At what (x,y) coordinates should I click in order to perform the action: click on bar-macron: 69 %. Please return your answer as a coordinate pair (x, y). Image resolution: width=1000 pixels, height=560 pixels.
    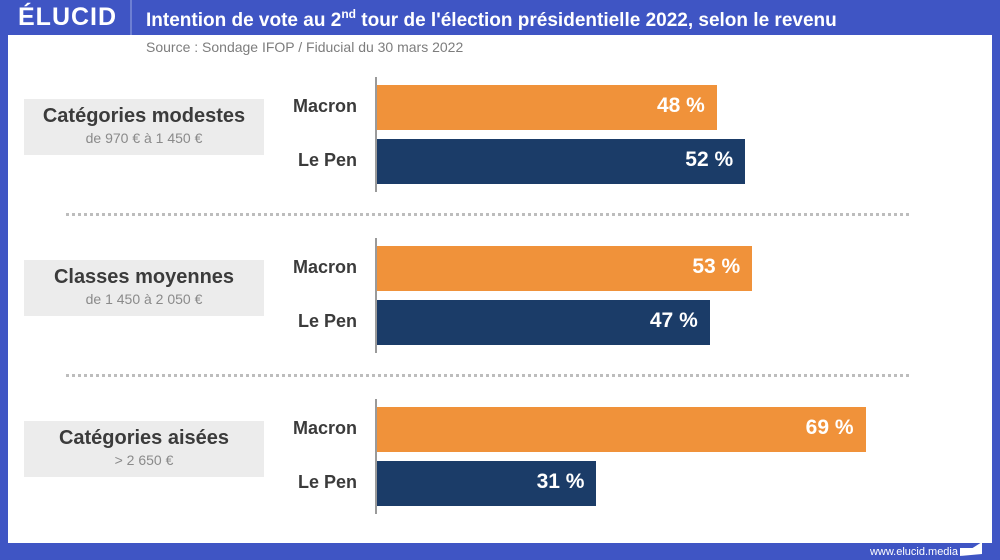
    Looking at the image, I should click on (621, 429).